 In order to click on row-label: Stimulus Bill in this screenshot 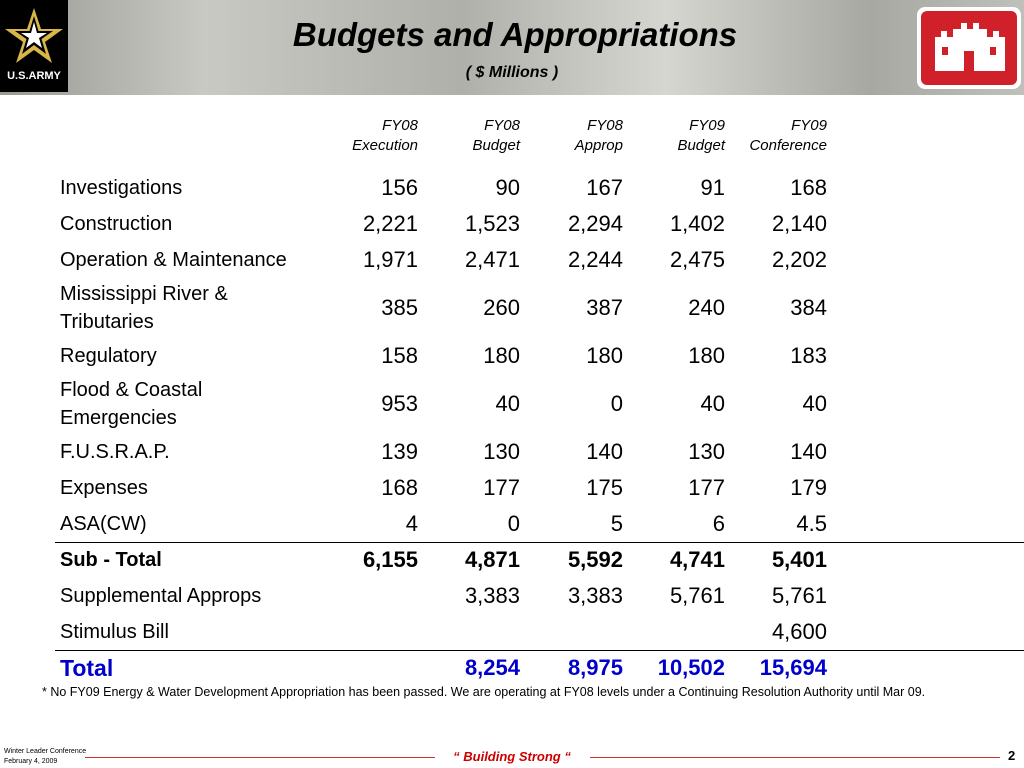, I will do `click(114, 632)`.